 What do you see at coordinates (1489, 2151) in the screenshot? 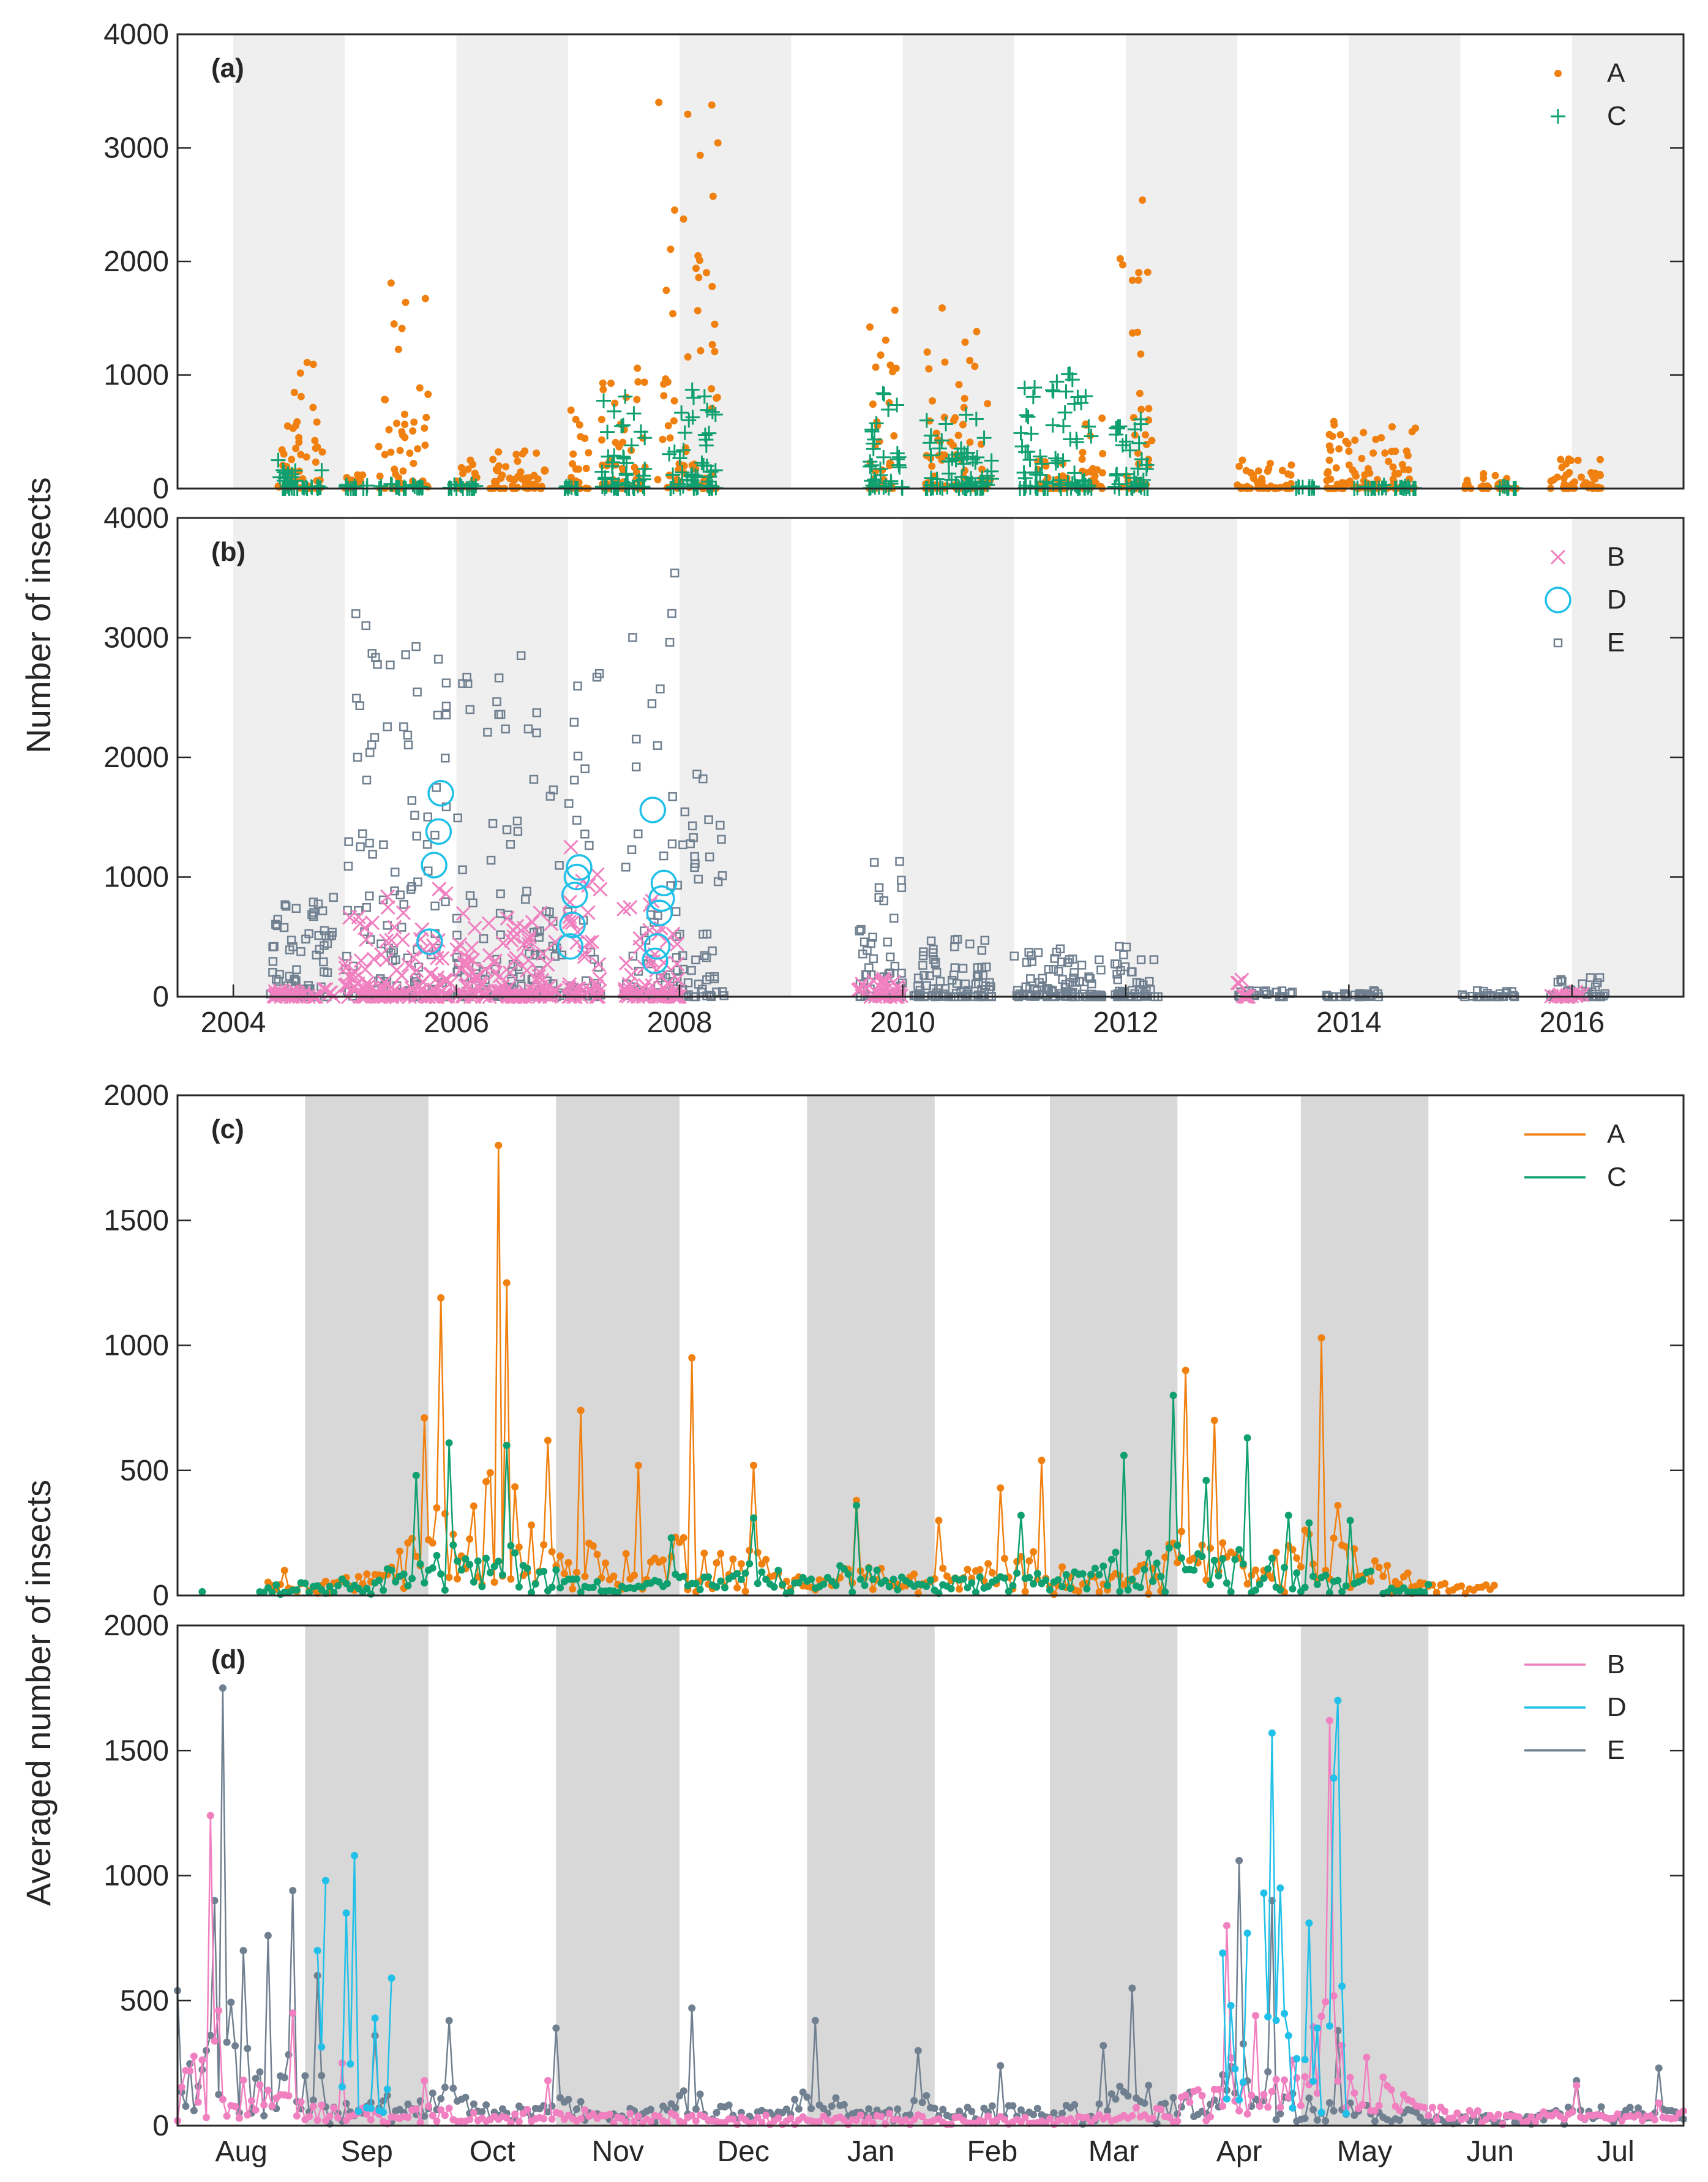
I see `x-tick-label: Jun` at bounding box center [1489, 2151].